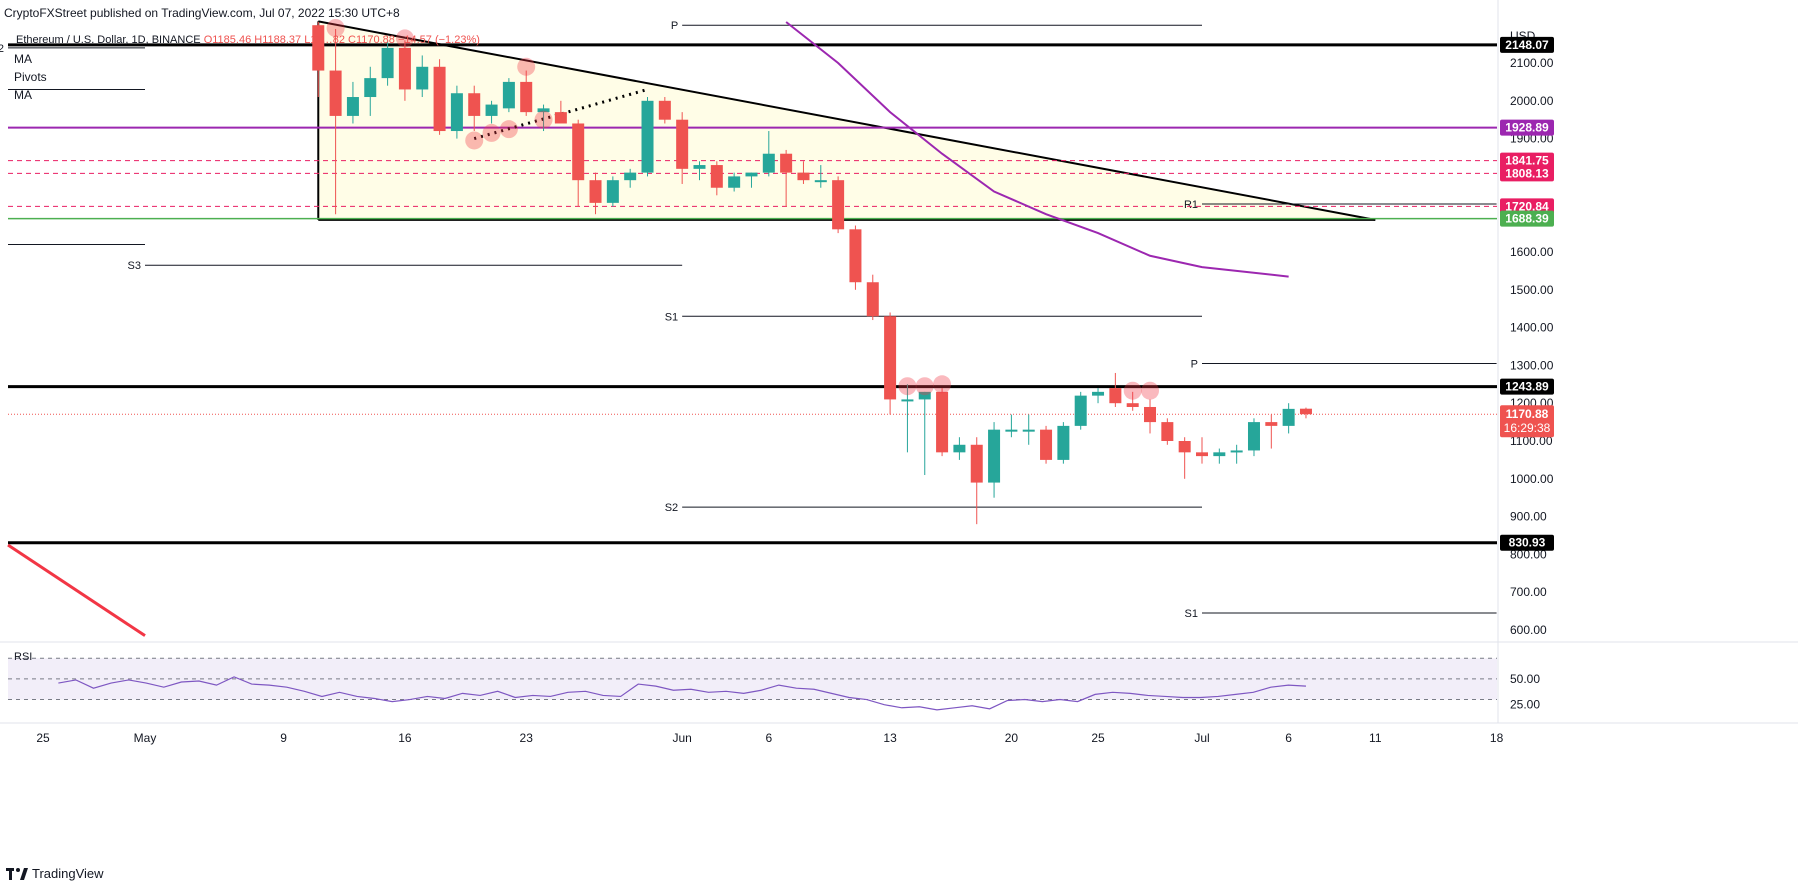  What do you see at coordinates (1532, 328) in the screenshot?
I see `price-tick-label: 1400.00` at bounding box center [1532, 328].